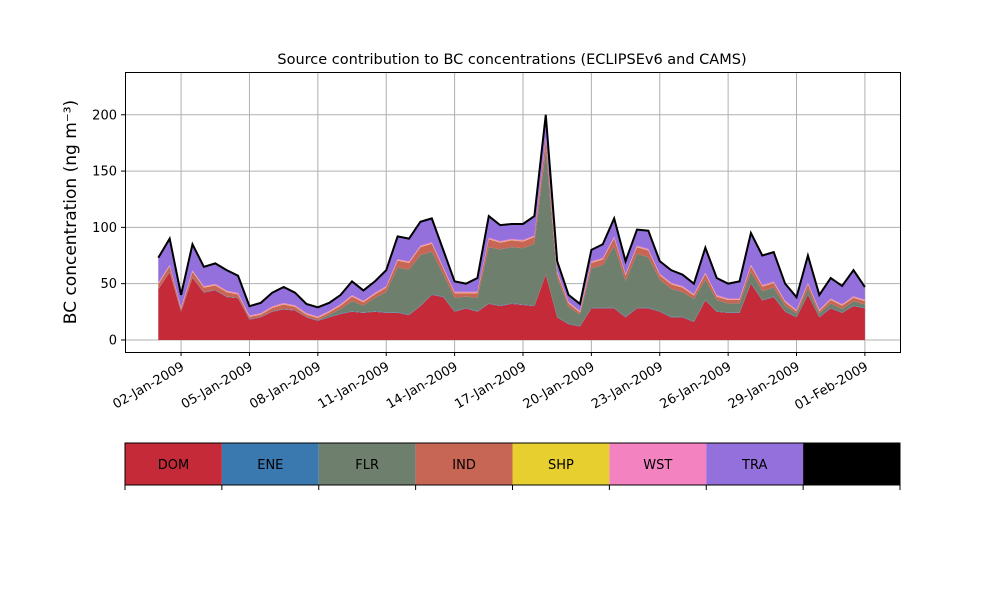 The image size is (1000, 604). I want to click on legend-swatch-bb, so click(851, 464).